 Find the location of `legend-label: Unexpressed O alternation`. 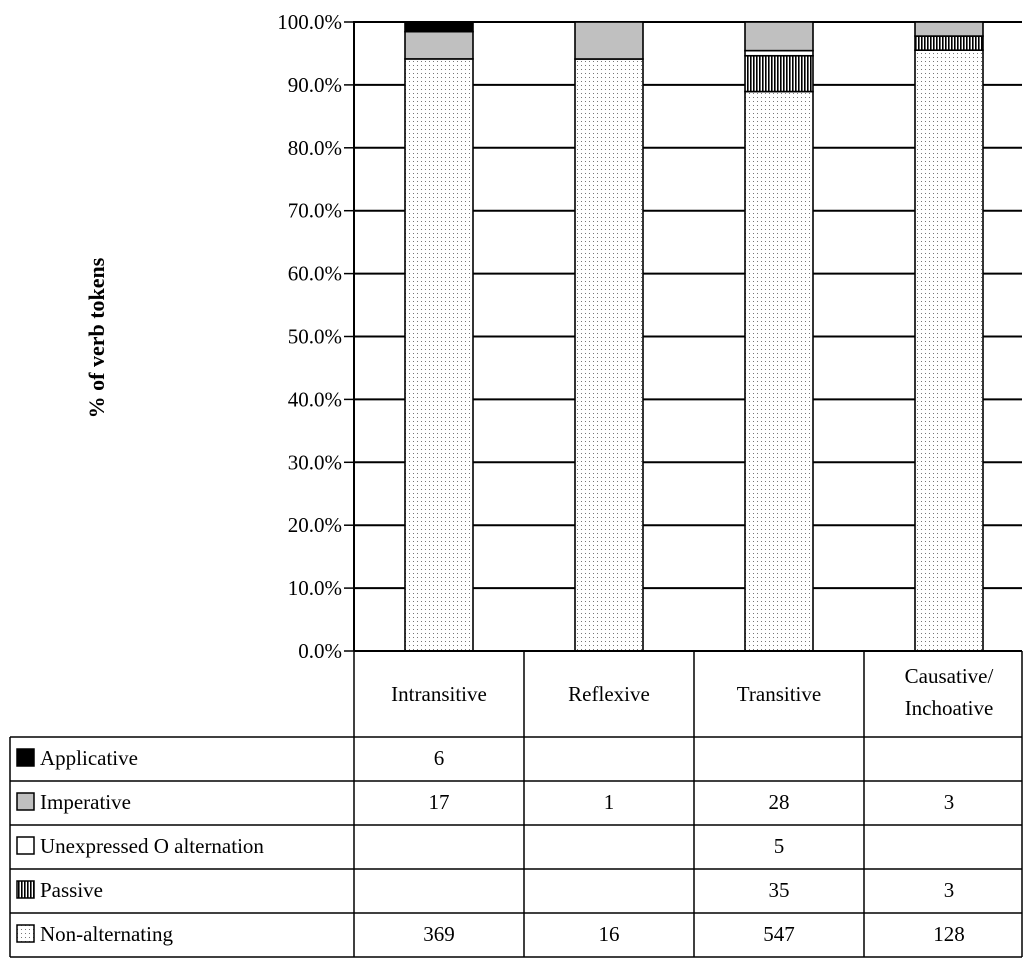

legend-label: Unexpressed O alternation is located at coordinates (152, 846).